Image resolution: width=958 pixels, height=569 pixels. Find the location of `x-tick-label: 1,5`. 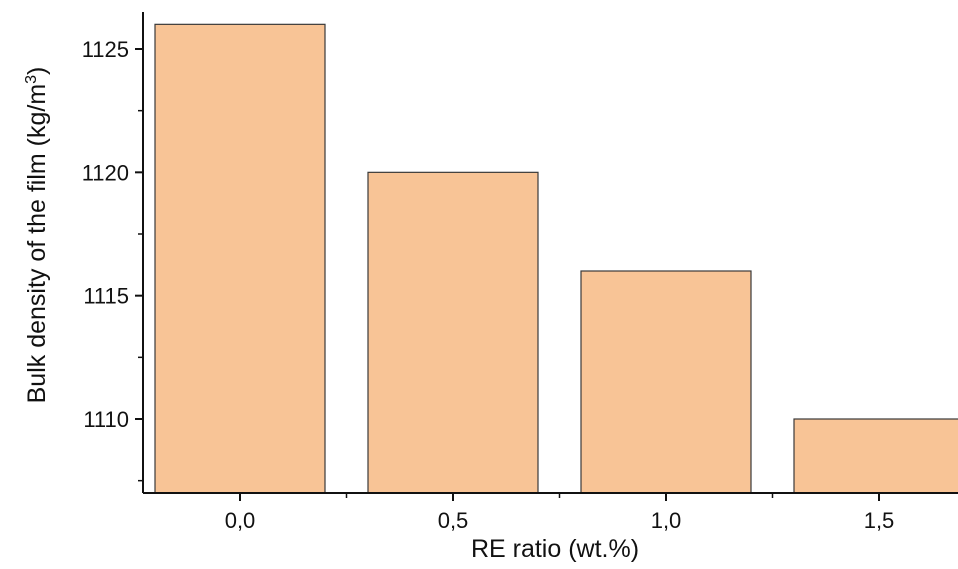

x-tick-label: 1,5 is located at coordinates (879, 520).